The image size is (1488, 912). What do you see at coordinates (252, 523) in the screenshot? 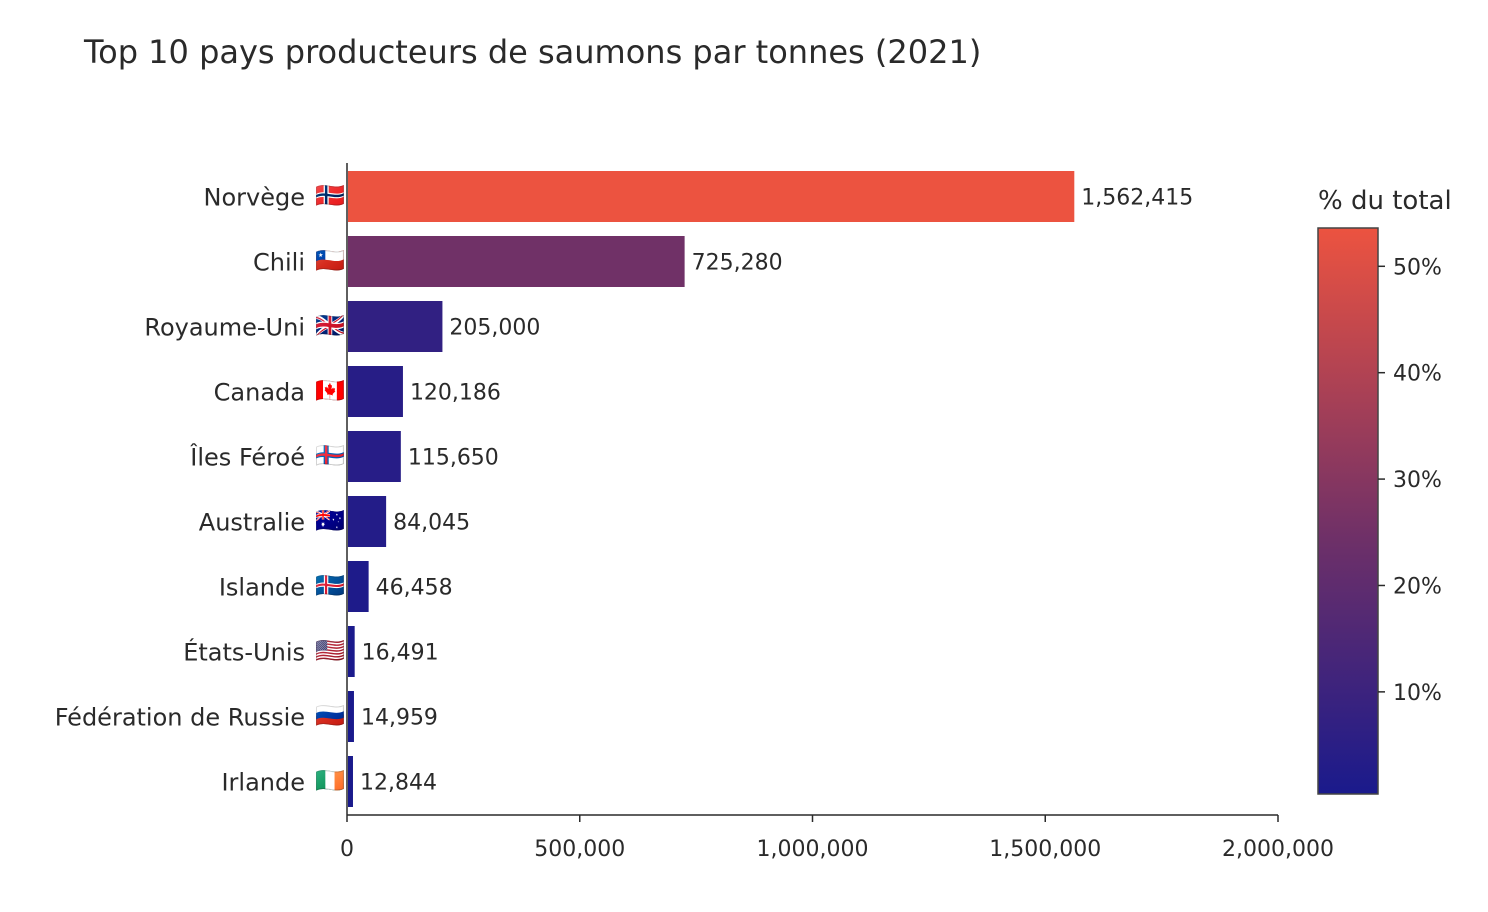
I see `category-label: Australie` at bounding box center [252, 523].